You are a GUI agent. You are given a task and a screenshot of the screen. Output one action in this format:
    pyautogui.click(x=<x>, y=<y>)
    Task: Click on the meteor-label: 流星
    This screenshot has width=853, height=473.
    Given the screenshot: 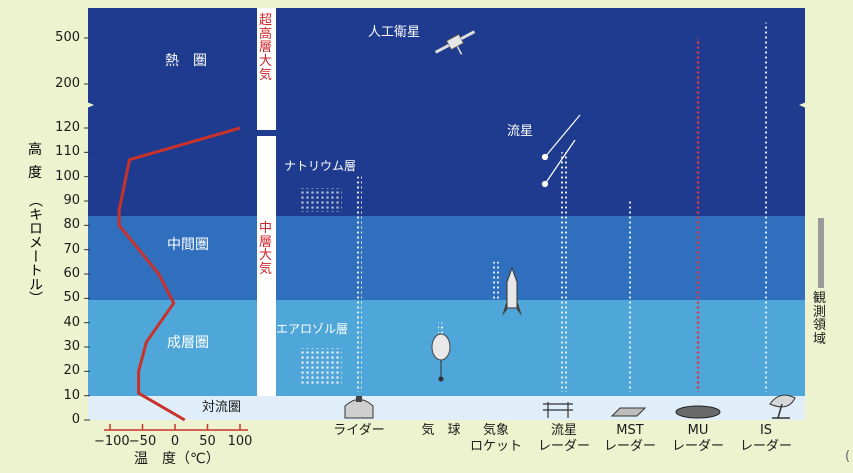 What is the action you would take?
    pyautogui.click(x=520, y=131)
    